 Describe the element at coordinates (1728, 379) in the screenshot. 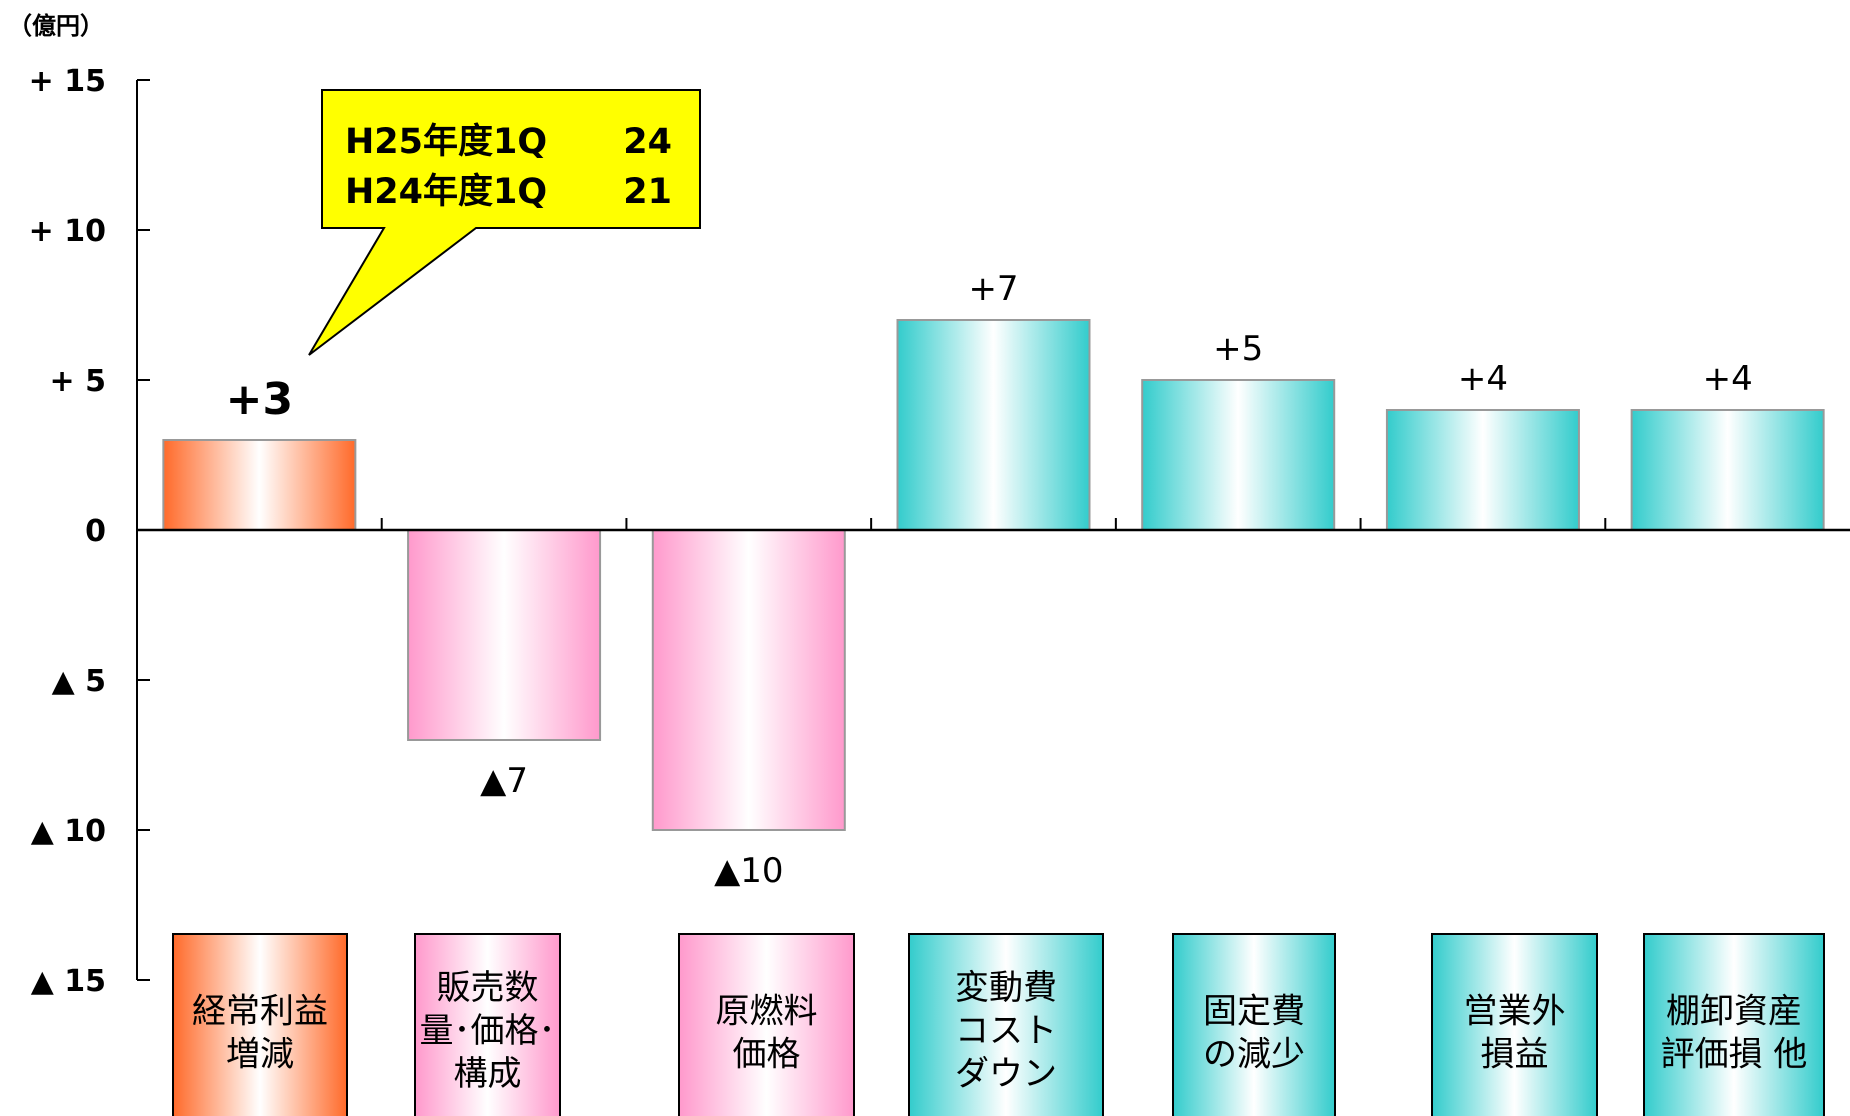

I see `data-label-7: +4` at that location.